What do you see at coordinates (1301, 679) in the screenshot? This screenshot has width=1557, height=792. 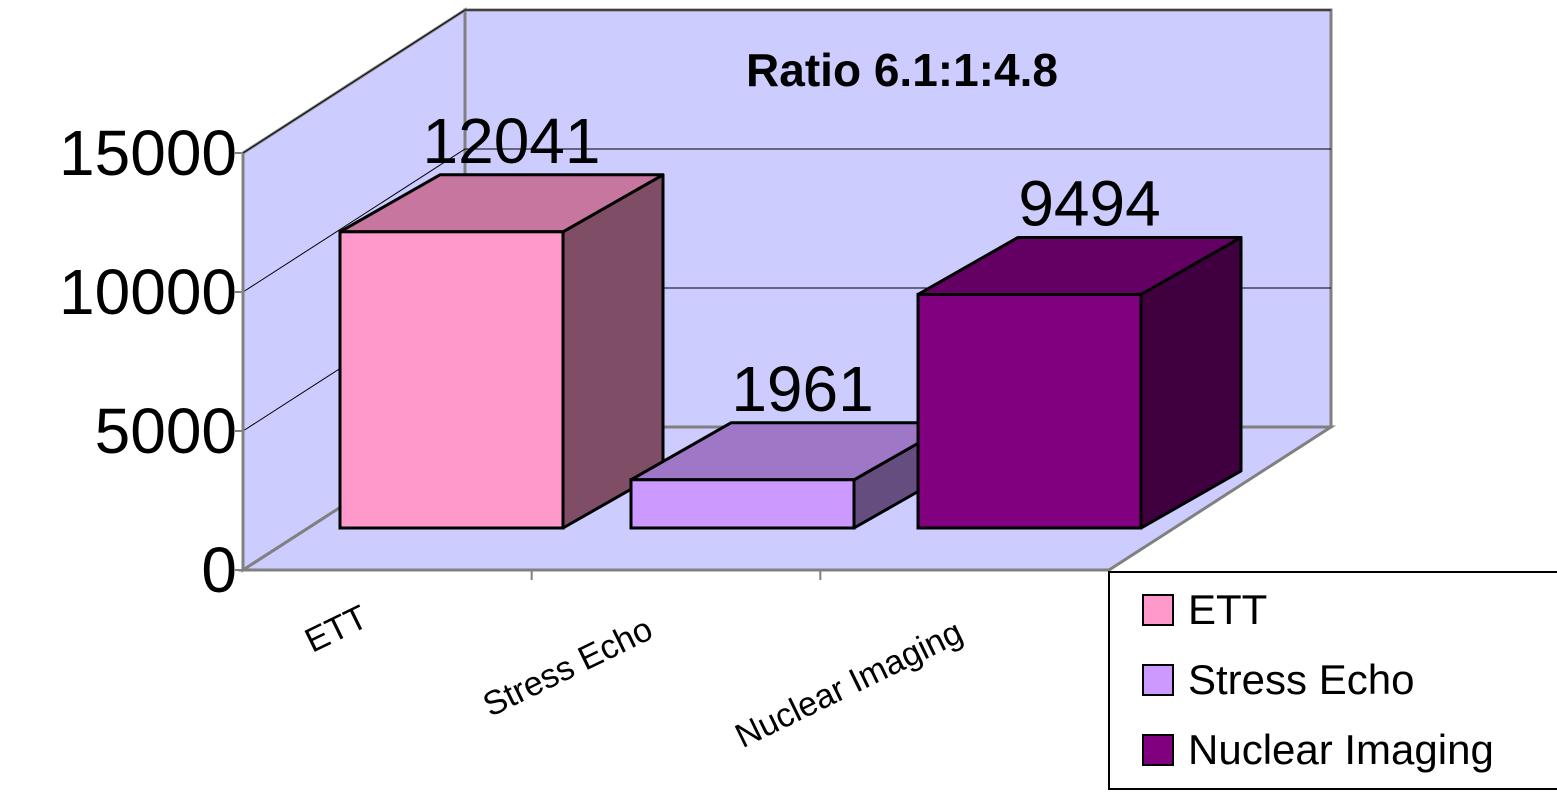 I see `legend-label-stress-echo: Stress Echo` at bounding box center [1301, 679].